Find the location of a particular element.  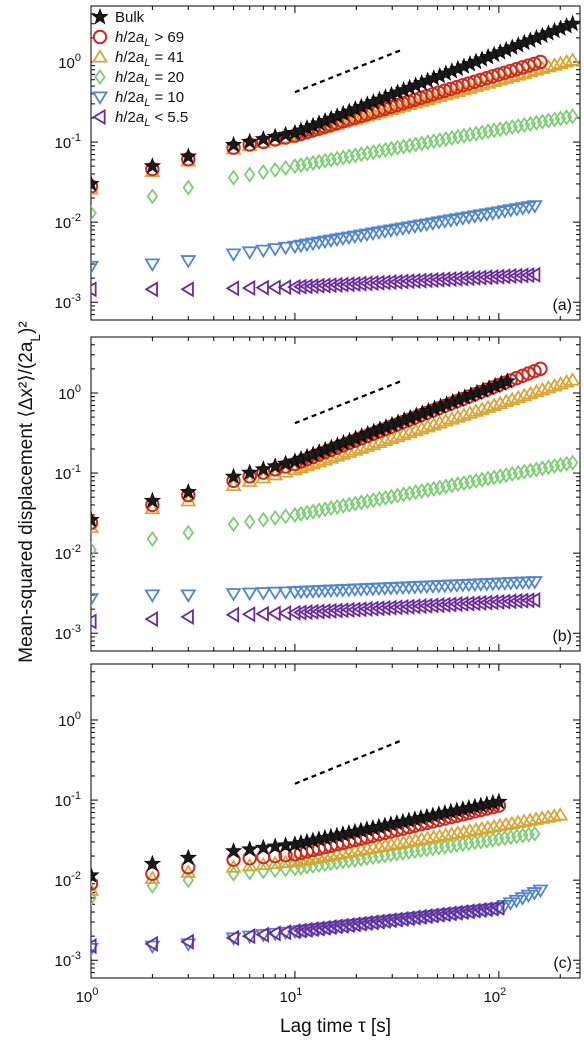

x-tick-label: 10¹ is located at coordinates (291, 996).